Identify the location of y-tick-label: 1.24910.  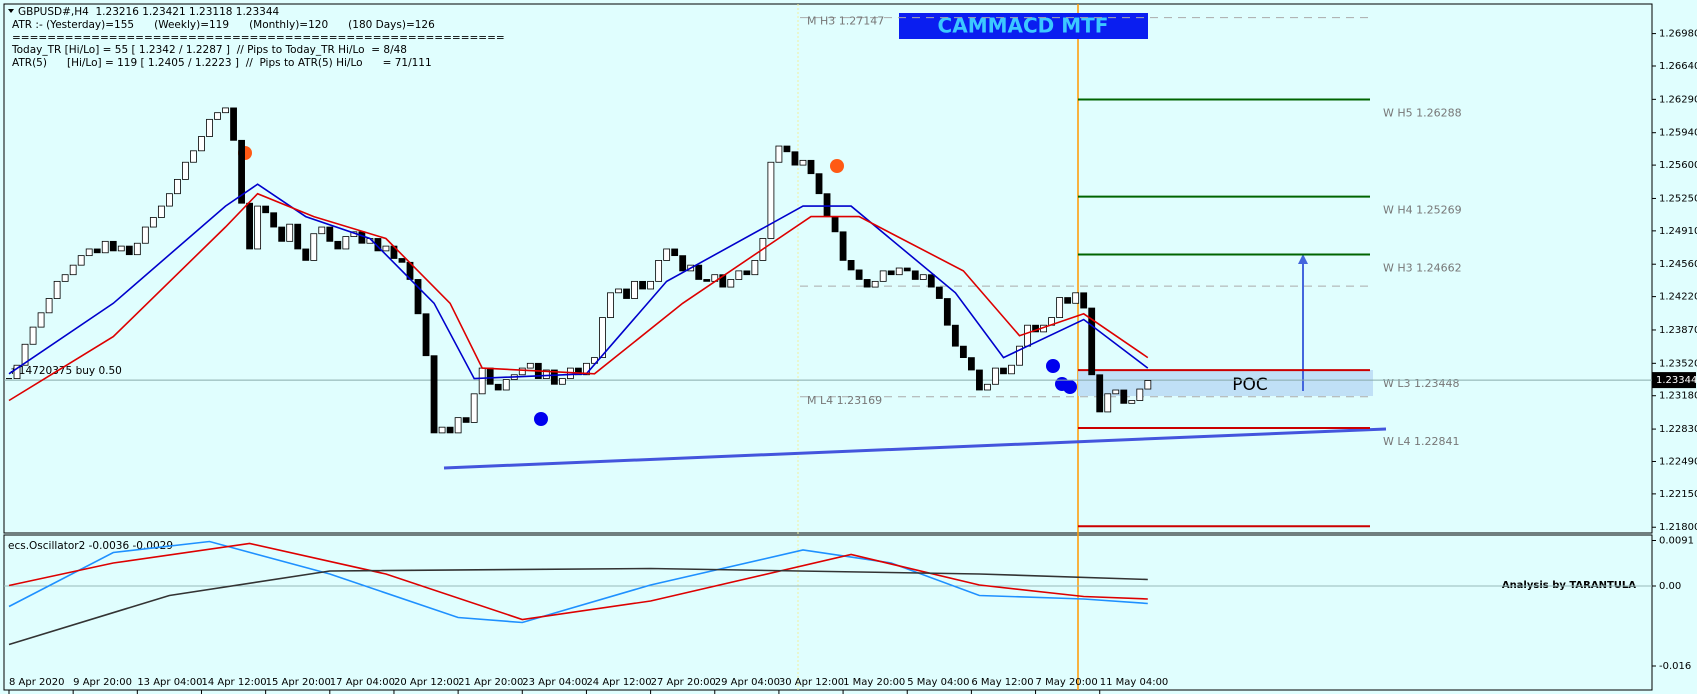
(1678, 231).